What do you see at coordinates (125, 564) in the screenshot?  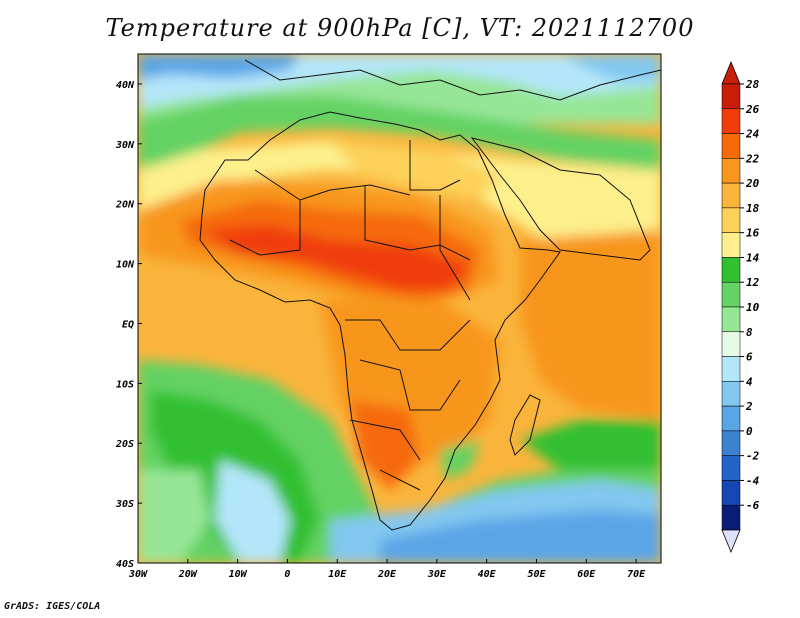 I see `lat-tick-label: 40S` at bounding box center [125, 564].